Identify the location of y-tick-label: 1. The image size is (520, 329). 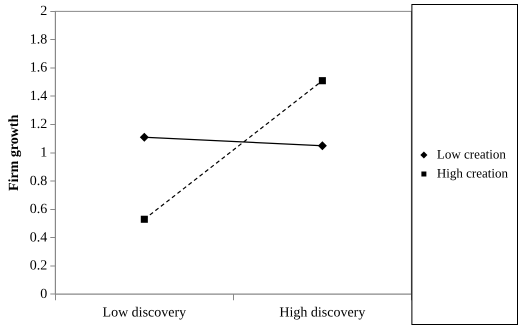
(44, 152).